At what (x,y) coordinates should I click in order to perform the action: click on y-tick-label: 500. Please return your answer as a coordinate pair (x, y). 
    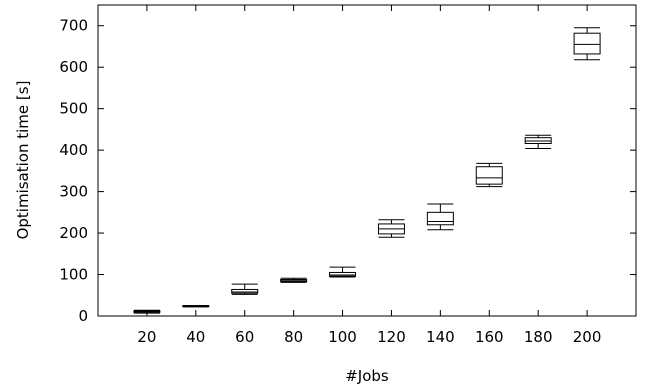
    Looking at the image, I should click on (73, 109).